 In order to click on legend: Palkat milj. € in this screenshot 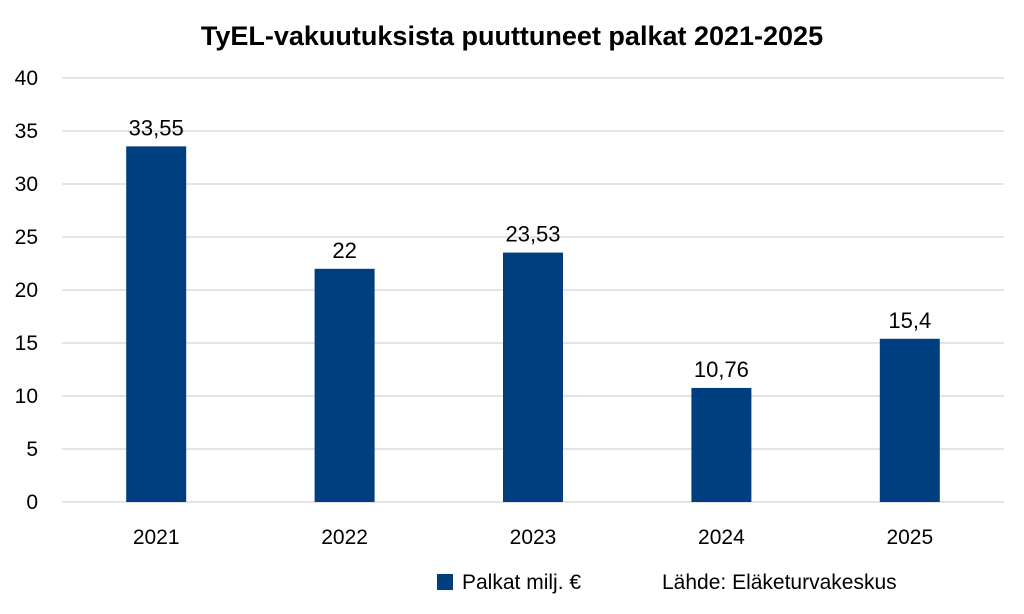, I will do `click(509, 582)`.